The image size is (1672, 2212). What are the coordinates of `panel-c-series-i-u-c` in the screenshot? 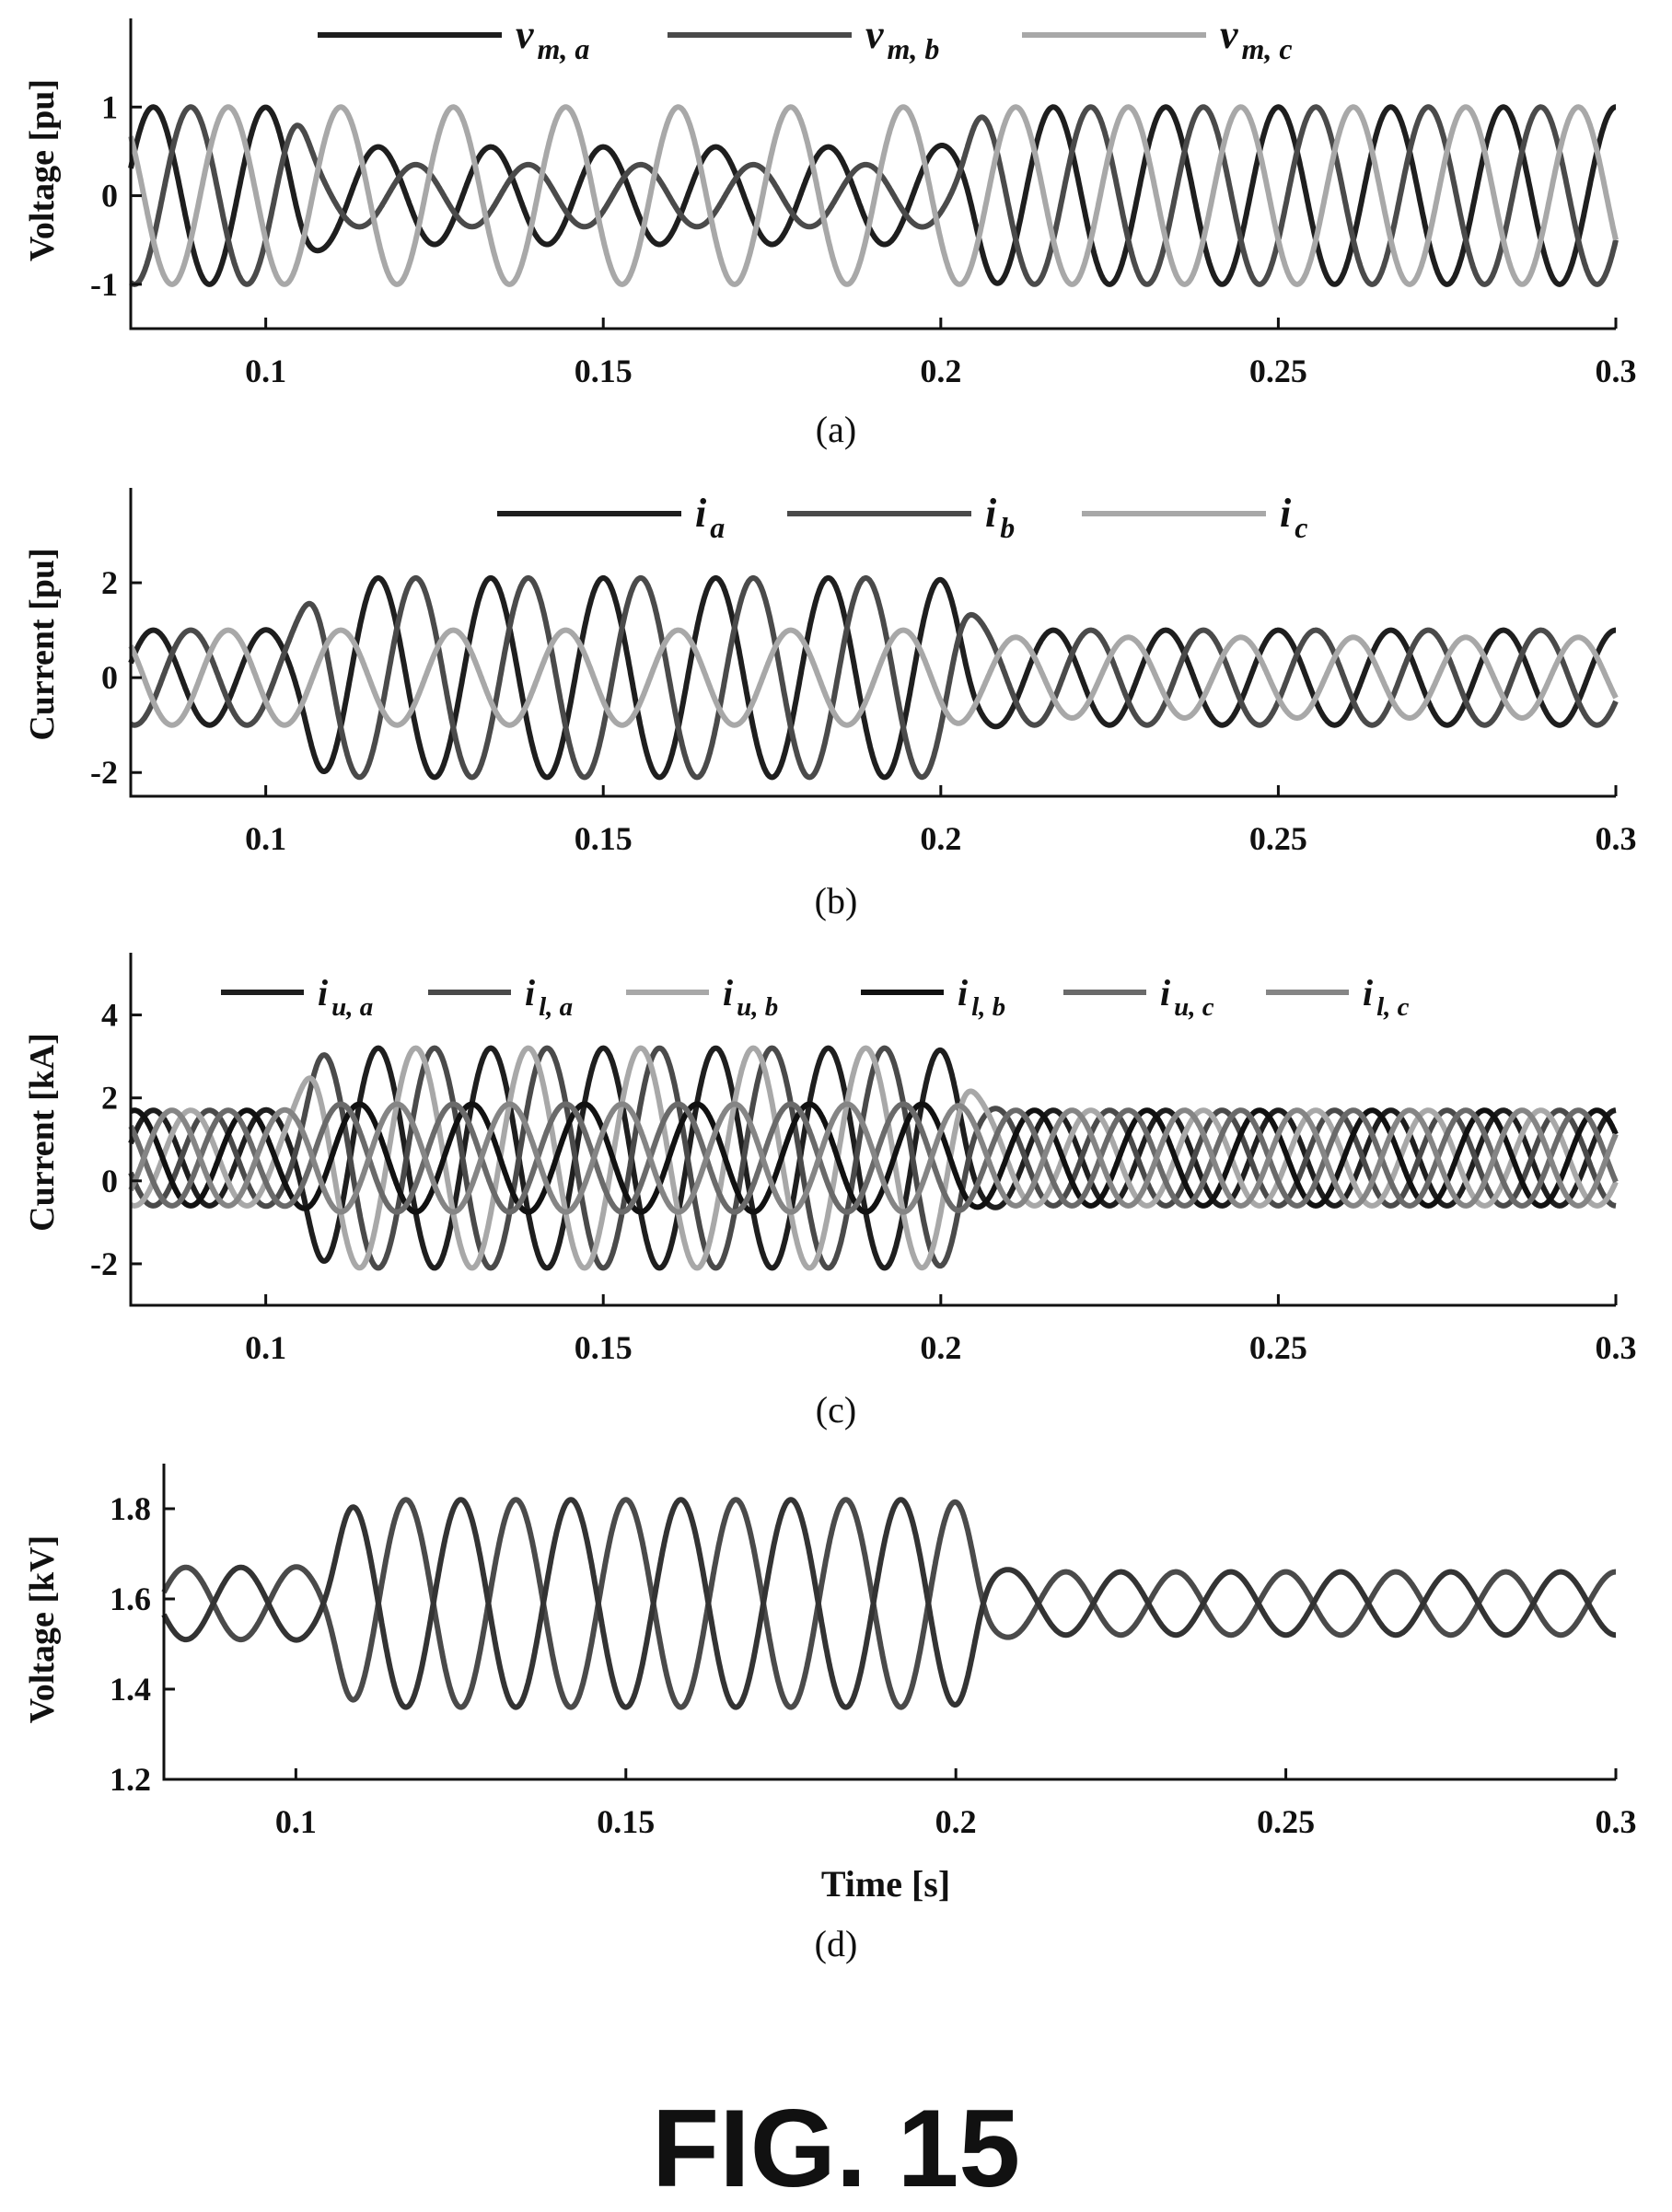 It's located at (873, 1158).